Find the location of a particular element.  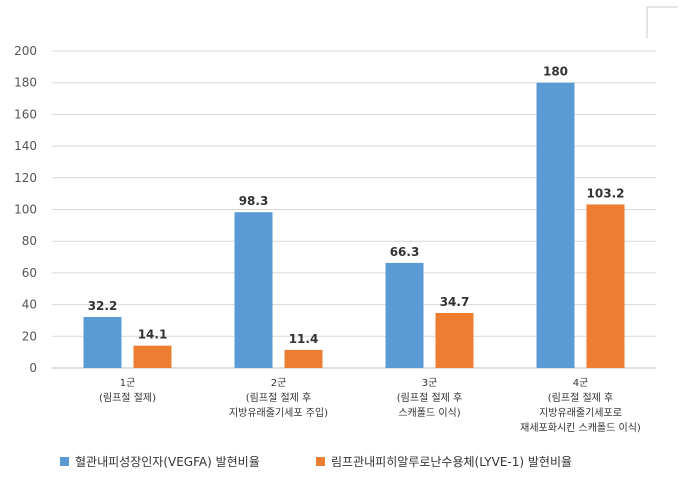

category-label: (림프절 절제) is located at coordinates (127, 397).